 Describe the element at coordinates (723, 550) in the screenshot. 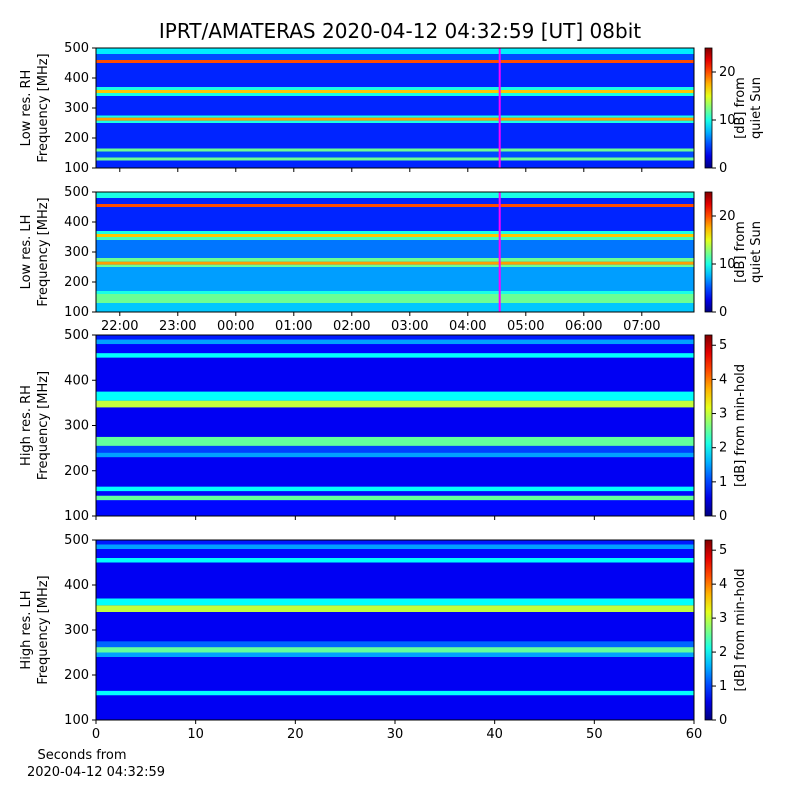

I see `colorbar-tick-label: 5` at that location.